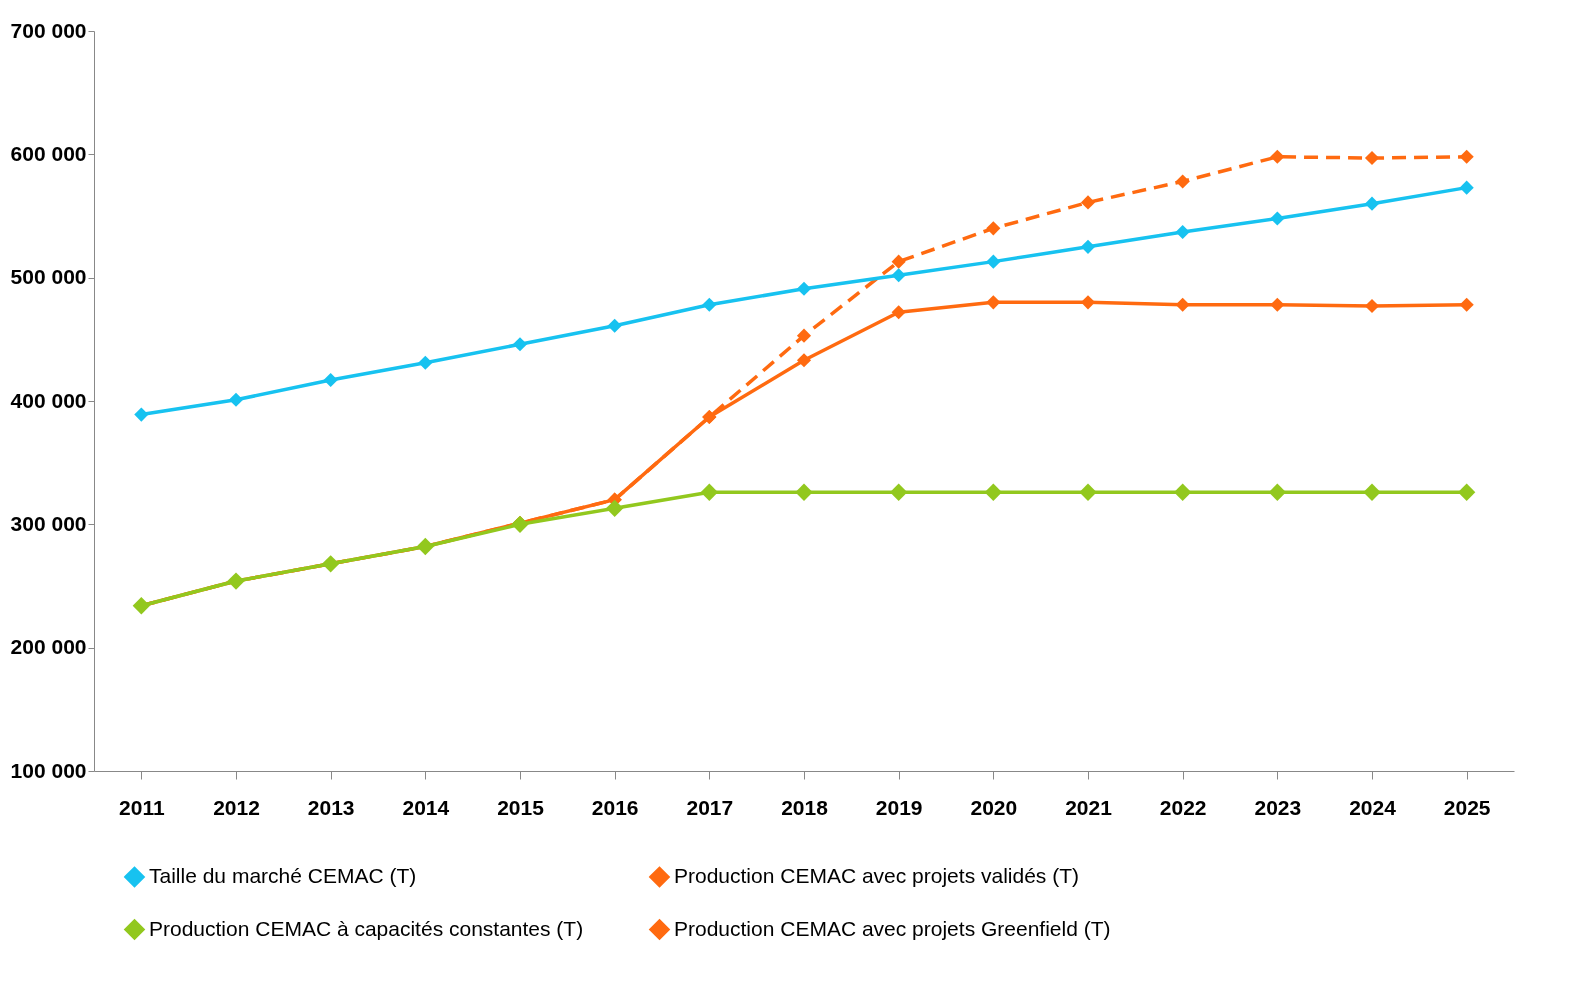 The image size is (1587, 998). What do you see at coordinates (48, 153) in the screenshot?
I see `y-tick-label: 600 000` at bounding box center [48, 153].